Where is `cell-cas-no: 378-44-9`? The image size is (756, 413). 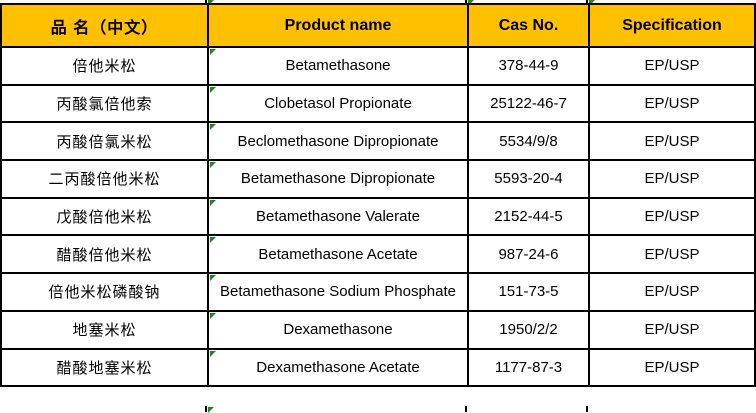 cell-cas-no: 378-44-9 is located at coordinates (528, 66).